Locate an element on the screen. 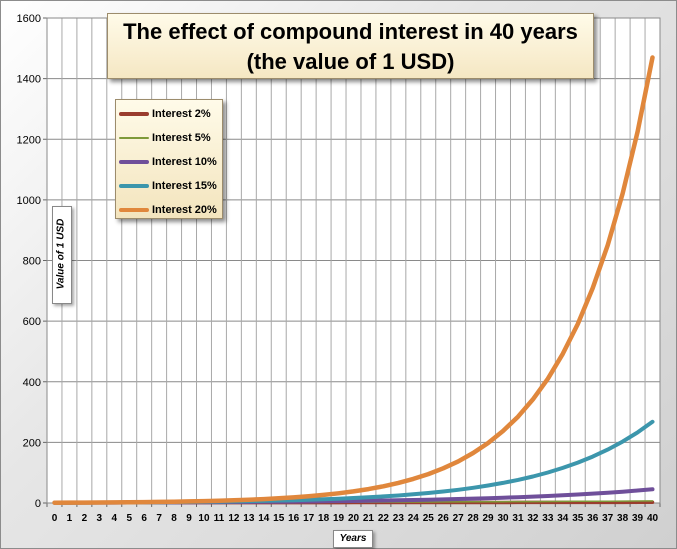 This screenshot has width=677, height=549. x-tick-label: 12 is located at coordinates (234, 518).